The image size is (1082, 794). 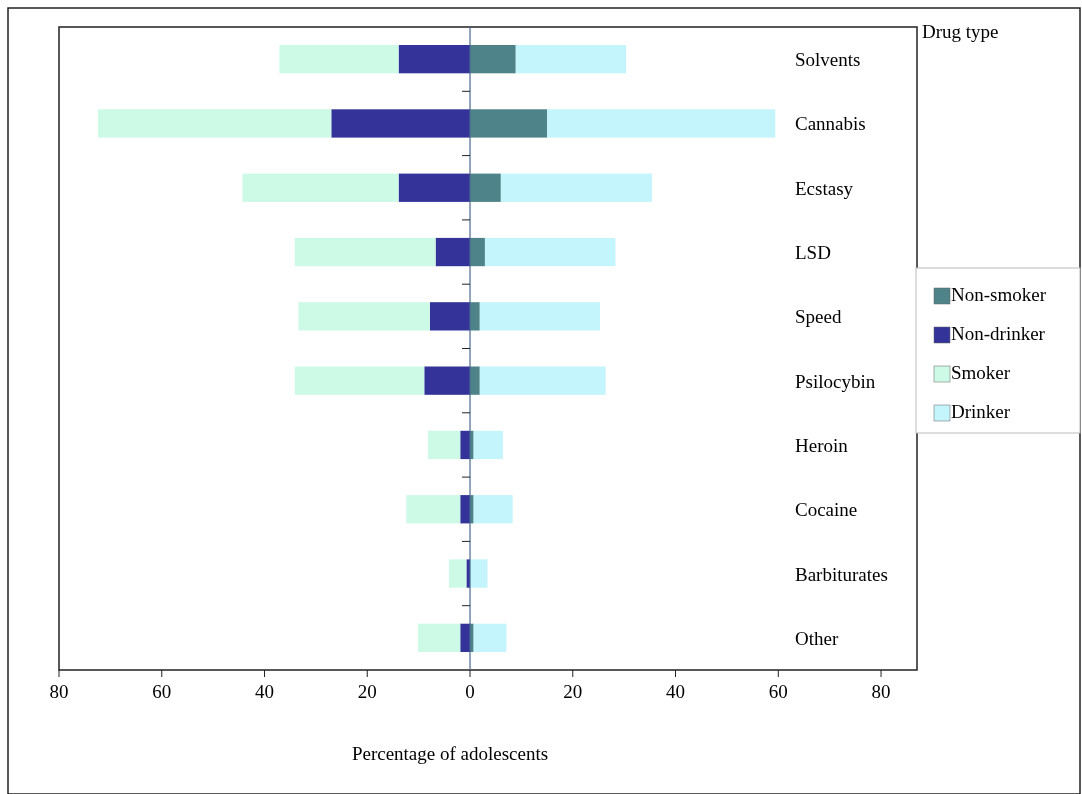 I want to click on x-axis-title: Percentage of adolescents, so click(x=450, y=753).